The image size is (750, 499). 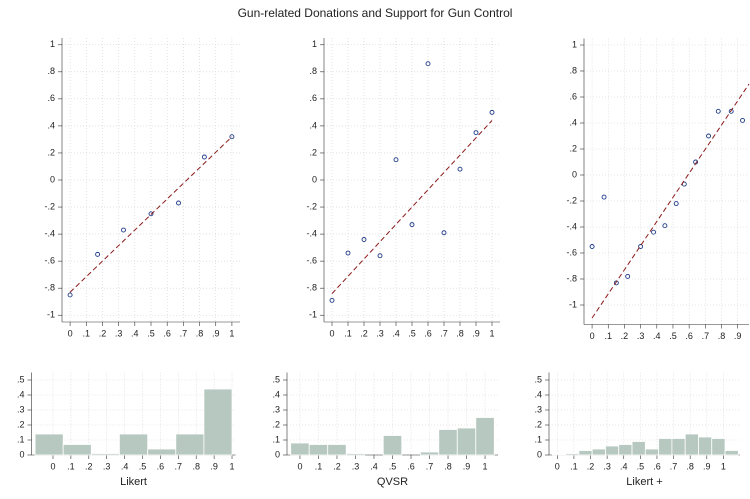 What do you see at coordinates (49, 206) in the screenshot?
I see `y-tick-label: -.2` at bounding box center [49, 206].